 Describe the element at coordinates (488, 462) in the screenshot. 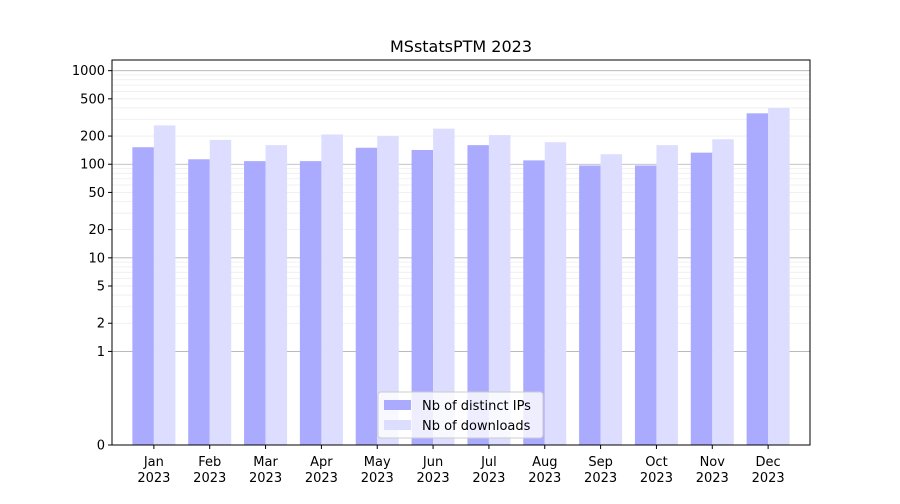

I see `x-tick-label-month: Jul` at that location.